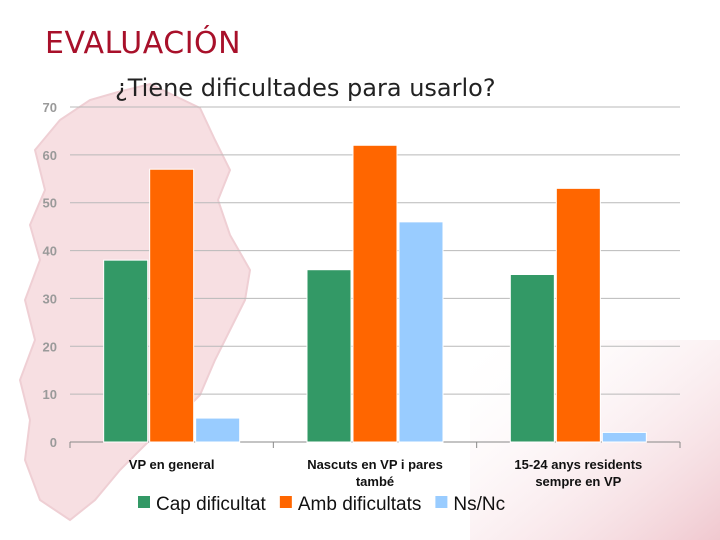 Image resolution: width=720 pixels, height=540 pixels. Describe the element at coordinates (50, 203) in the screenshot. I see `y-tick-label: 50` at that location.